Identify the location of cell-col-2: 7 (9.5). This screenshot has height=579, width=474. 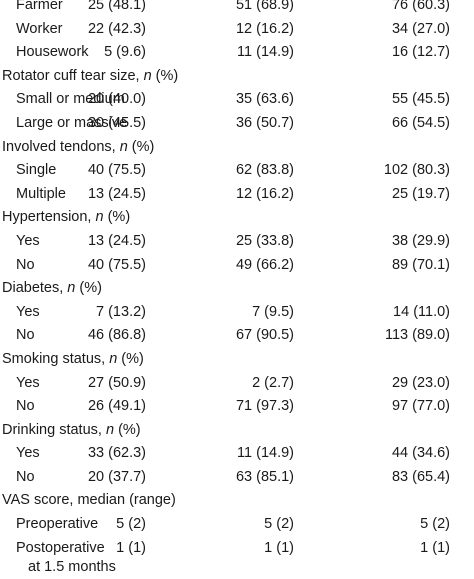
(273, 311).